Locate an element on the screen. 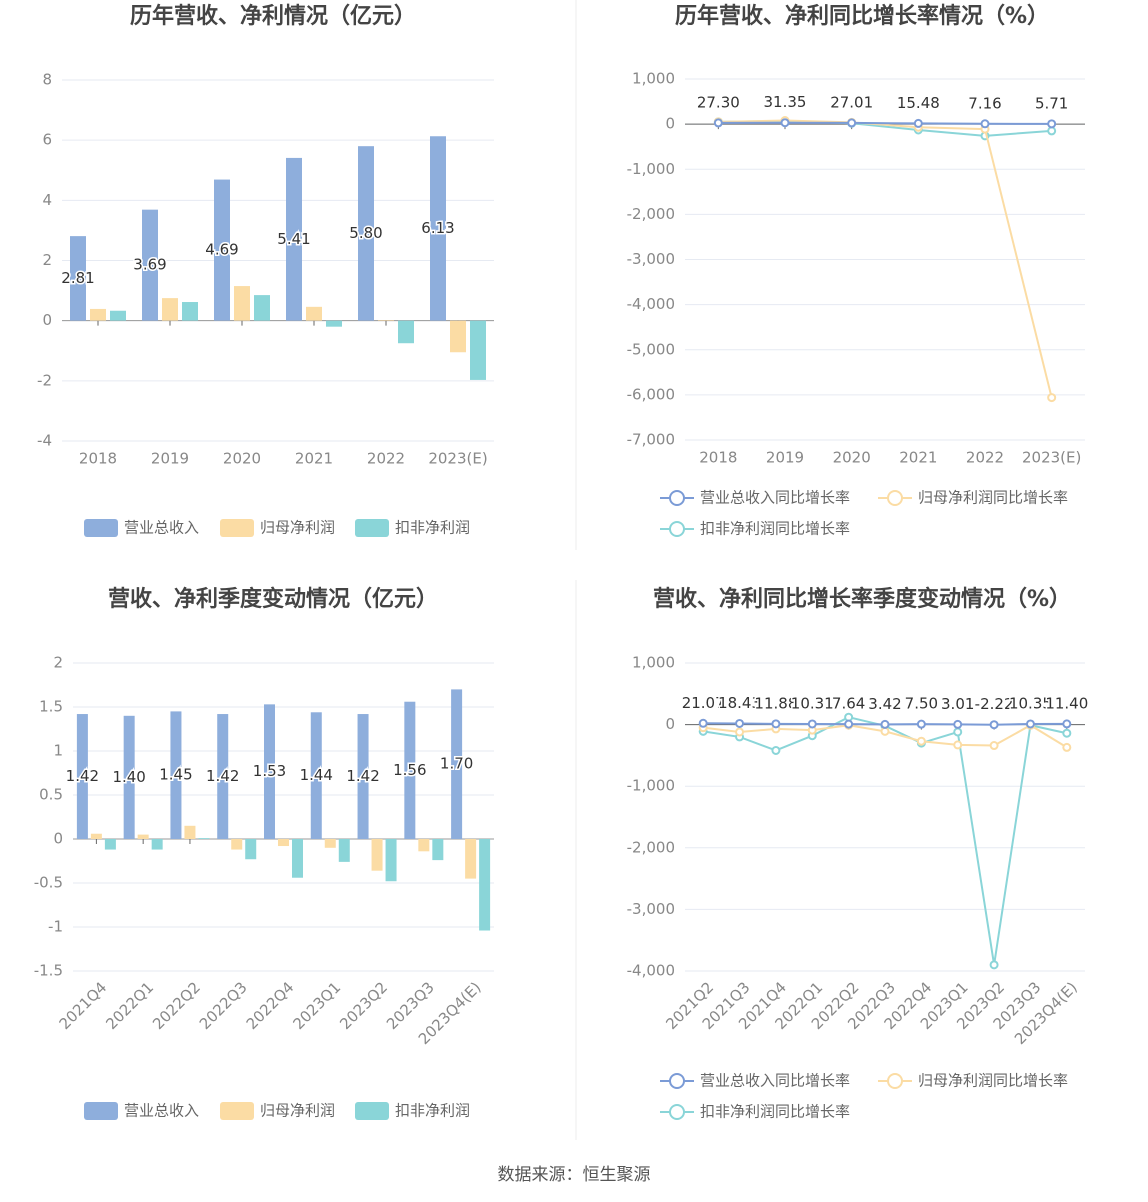  y-tick-label: -1 is located at coordinates (55, 927).